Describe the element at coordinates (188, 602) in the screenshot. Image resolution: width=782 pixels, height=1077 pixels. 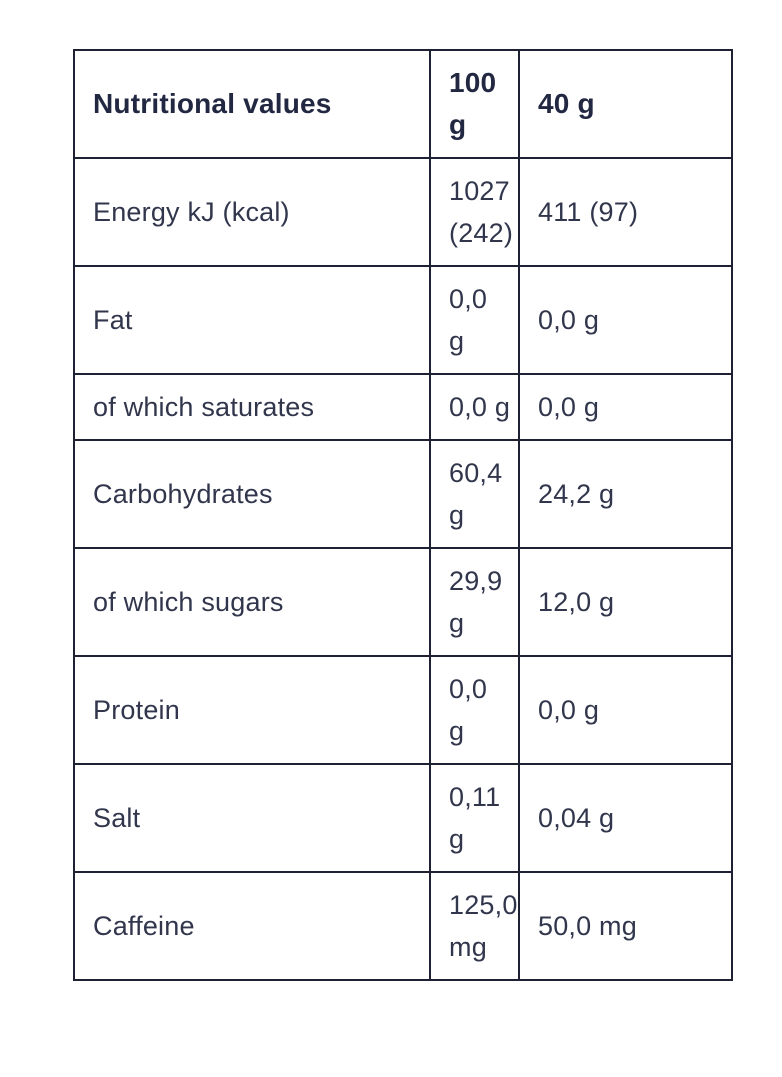
I see `row-label: of which sugars` at that location.